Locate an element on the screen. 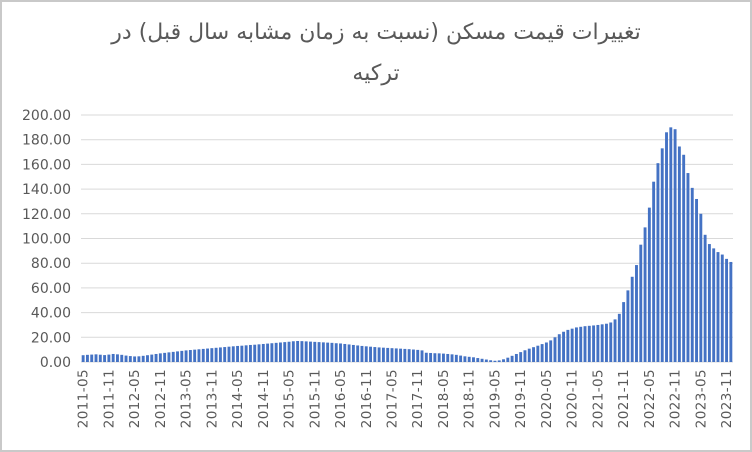  y-tick-label: 140.00 is located at coordinates (46, 190).